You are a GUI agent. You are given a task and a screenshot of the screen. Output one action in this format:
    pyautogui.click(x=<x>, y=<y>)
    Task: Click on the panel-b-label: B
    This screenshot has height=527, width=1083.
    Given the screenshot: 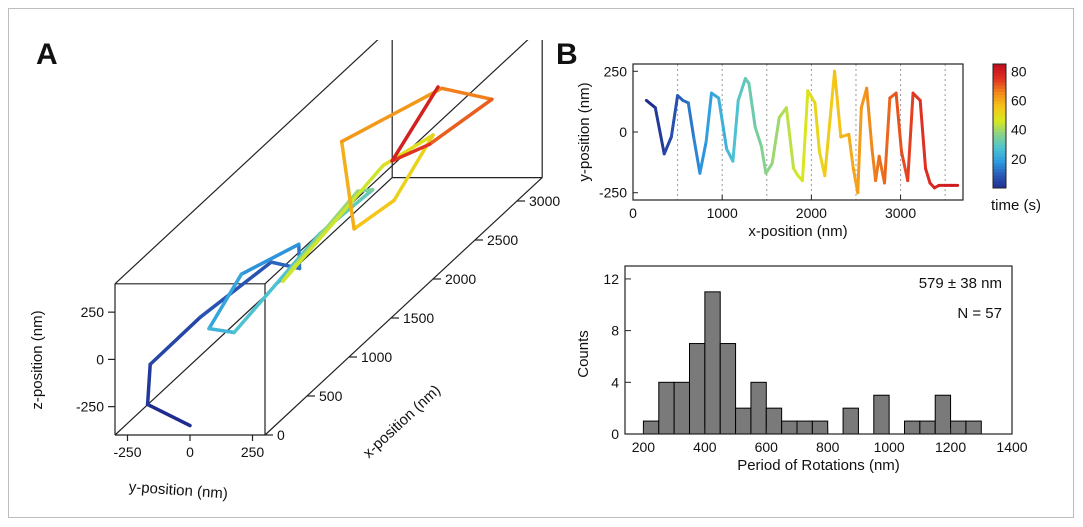 What is the action you would take?
    pyautogui.click(x=567, y=54)
    